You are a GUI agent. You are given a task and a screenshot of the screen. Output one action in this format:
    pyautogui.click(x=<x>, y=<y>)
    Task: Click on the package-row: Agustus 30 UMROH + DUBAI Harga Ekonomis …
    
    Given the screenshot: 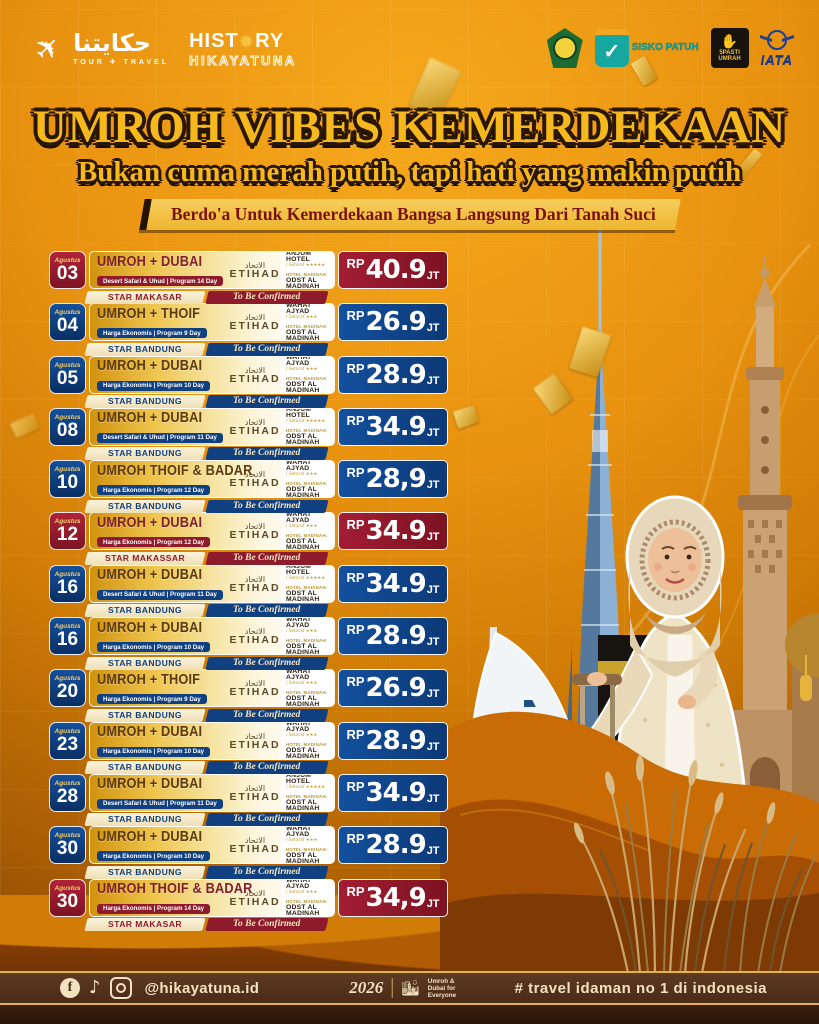 What is the action you would take?
    pyautogui.click(x=248, y=852)
    